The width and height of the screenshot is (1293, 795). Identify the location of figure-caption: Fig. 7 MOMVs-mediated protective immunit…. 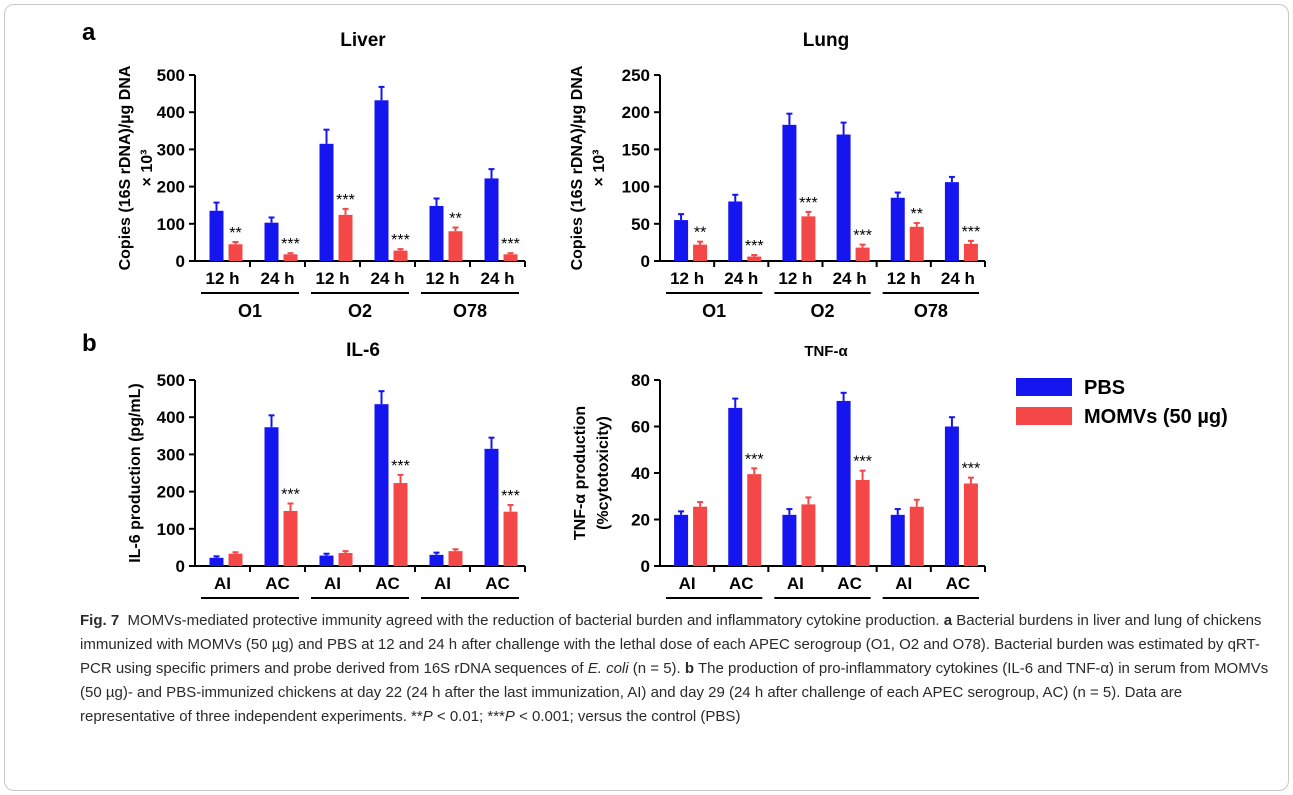
(680, 669).